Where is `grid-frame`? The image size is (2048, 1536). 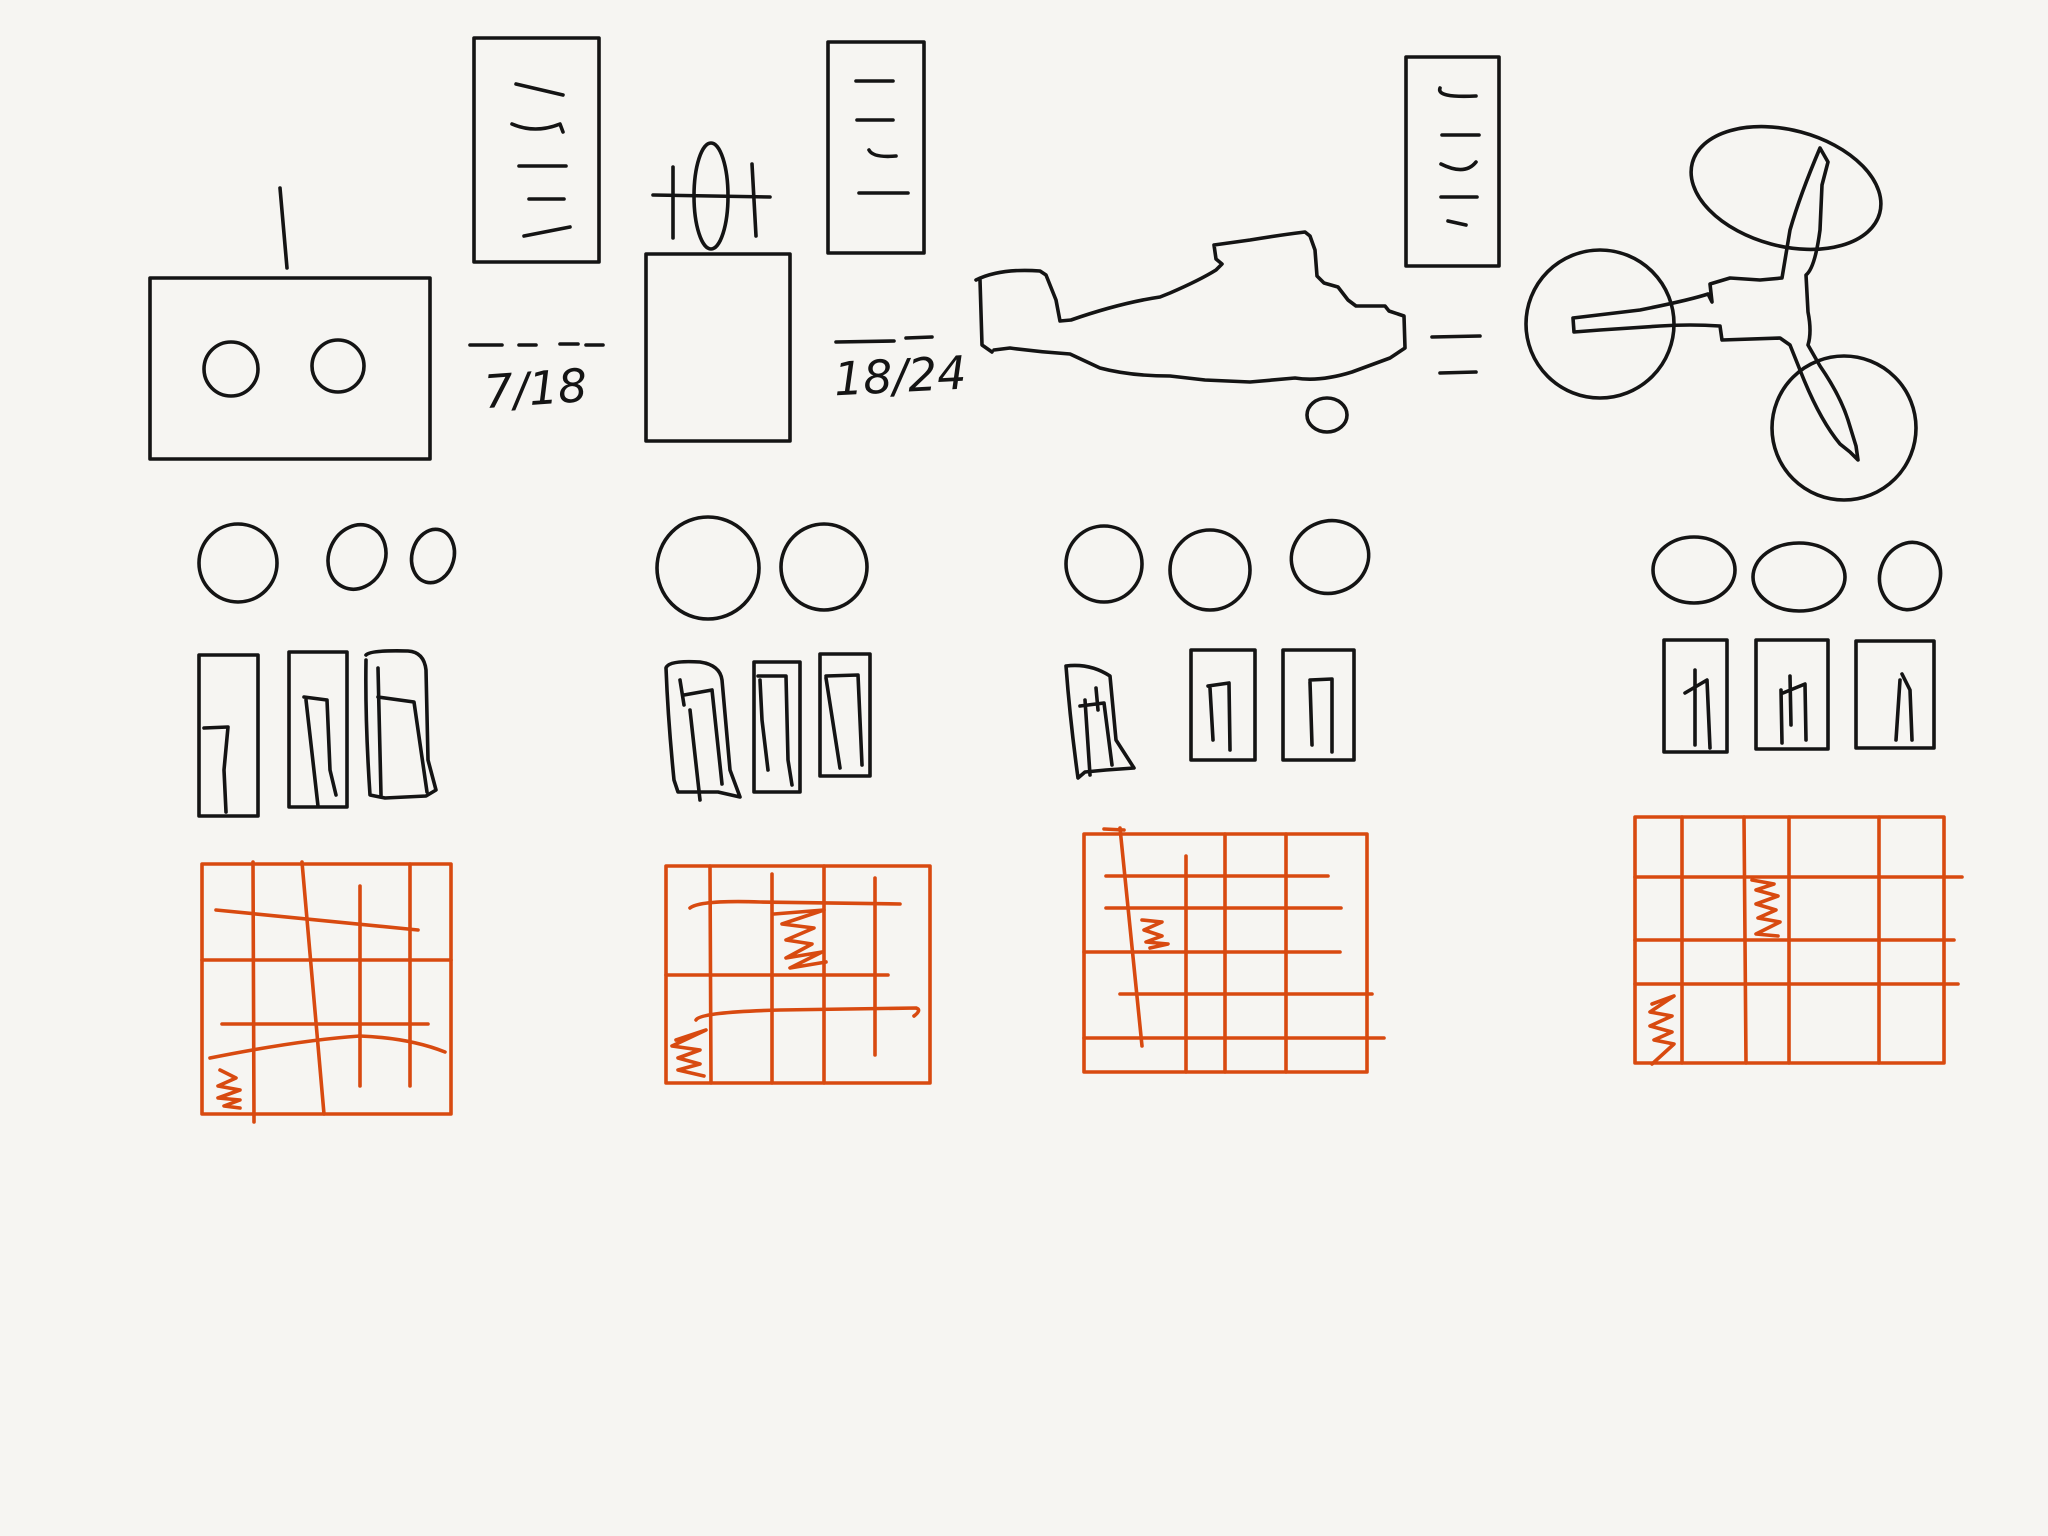
grid-frame is located at coordinates (326, 989).